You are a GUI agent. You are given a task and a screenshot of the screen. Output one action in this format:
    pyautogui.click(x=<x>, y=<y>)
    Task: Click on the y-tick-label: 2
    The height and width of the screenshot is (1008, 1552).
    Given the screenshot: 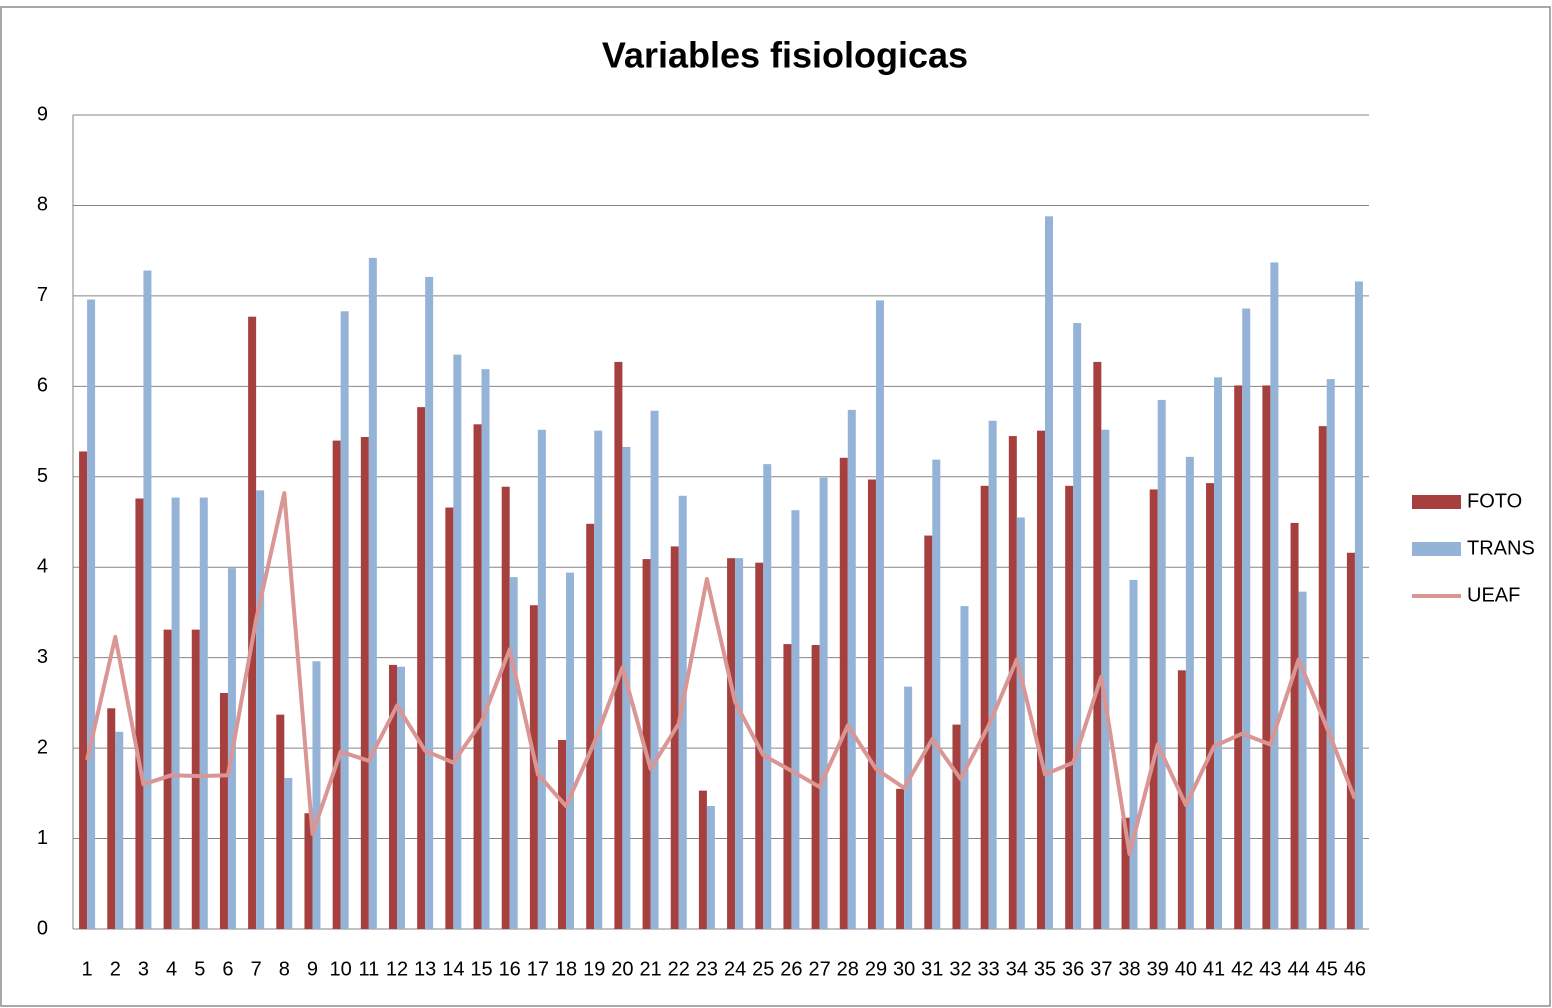 What is the action you would take?
    pyautogui.click(x=42, y=747)
    